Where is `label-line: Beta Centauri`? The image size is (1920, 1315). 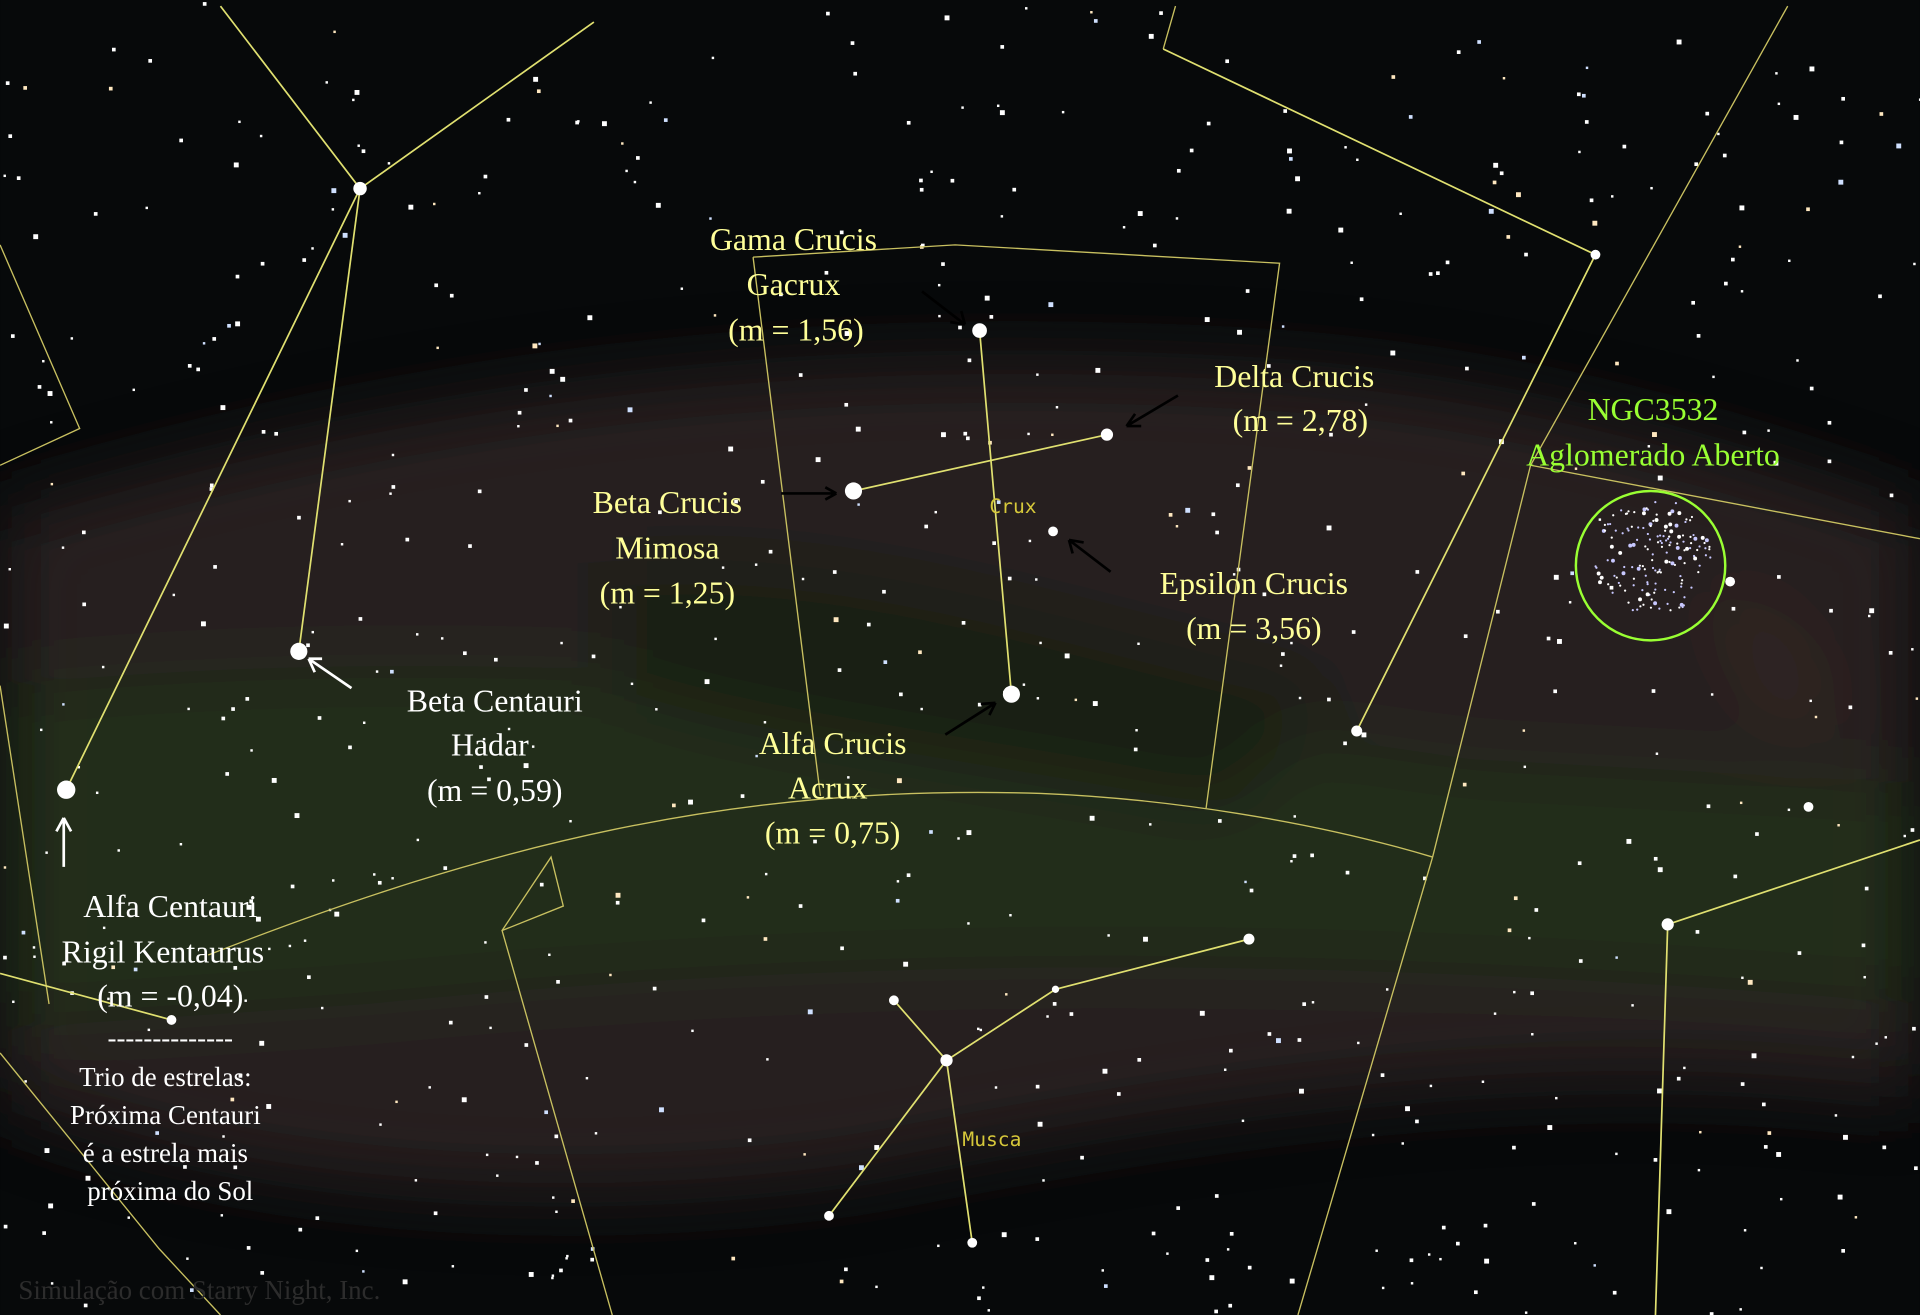 label-line: Beta Centauri is located at coordinates (495, 700).